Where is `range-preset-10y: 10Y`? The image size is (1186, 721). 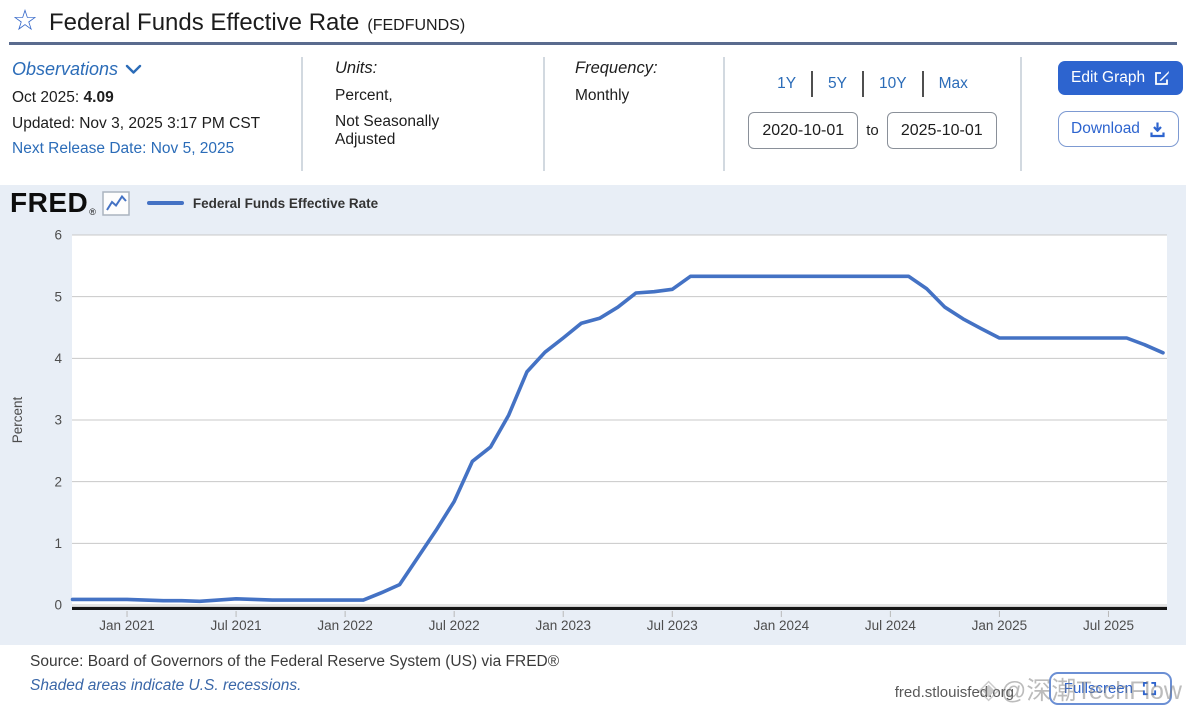
range-preset-10y: 10Y is located at coordinates (893, 83).